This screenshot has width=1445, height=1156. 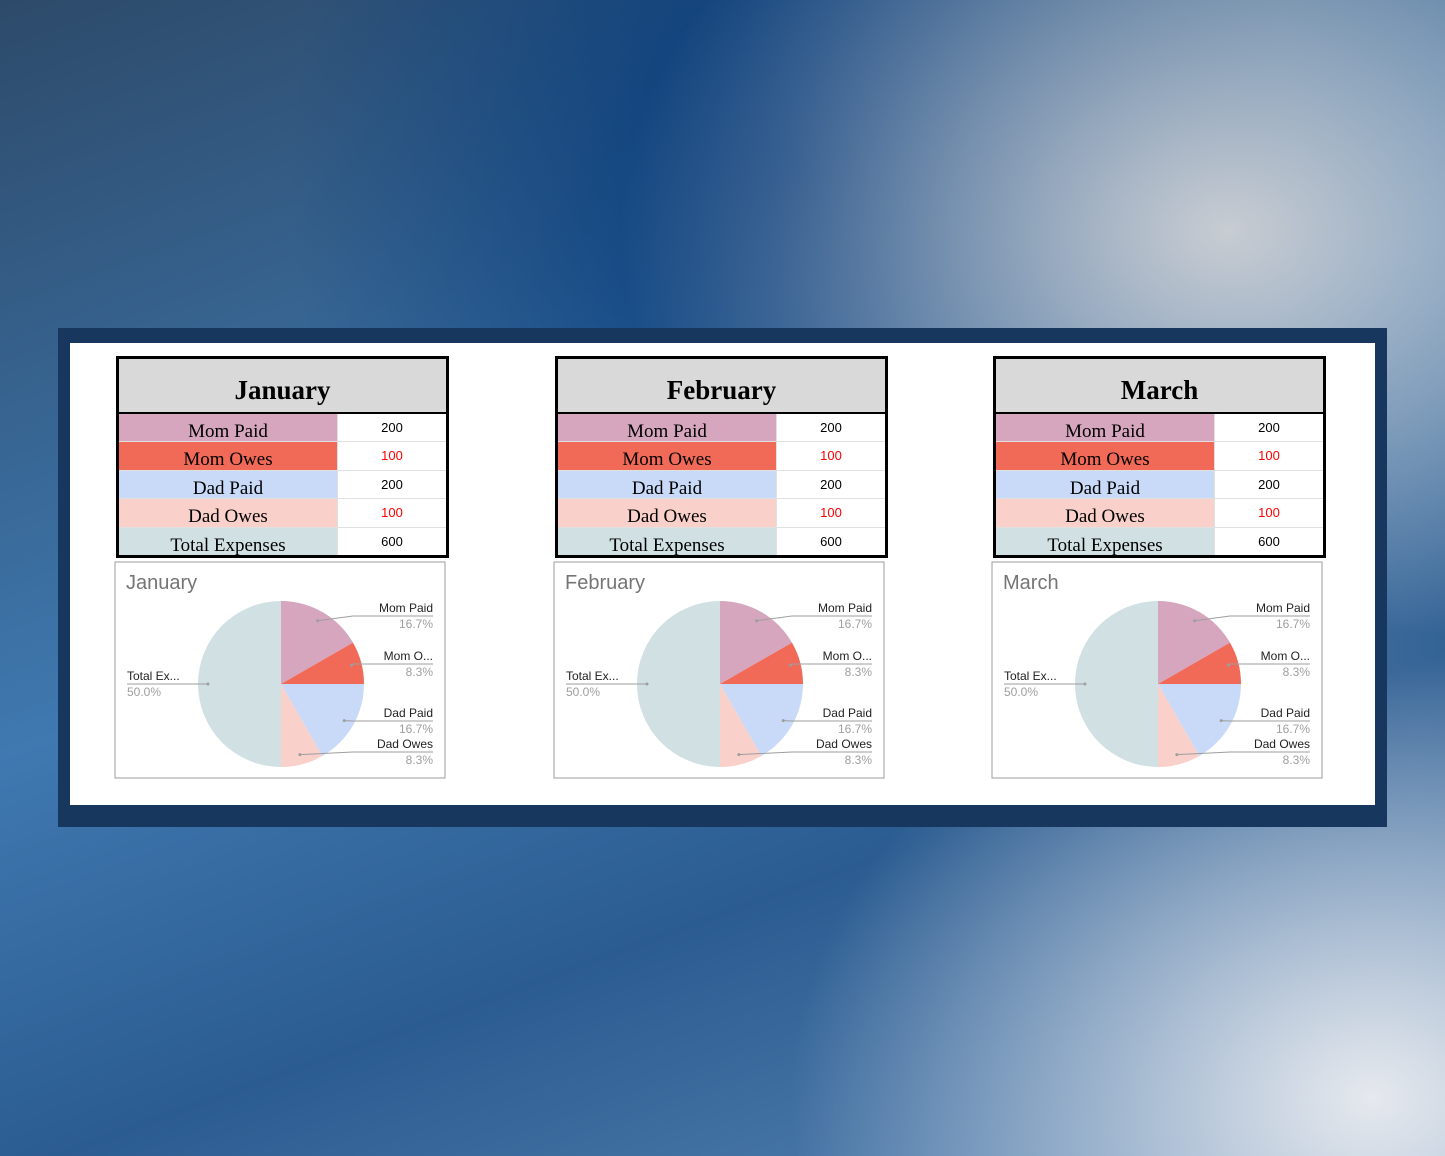 I want to click on table-title: March, so click(x=1159, y=386).